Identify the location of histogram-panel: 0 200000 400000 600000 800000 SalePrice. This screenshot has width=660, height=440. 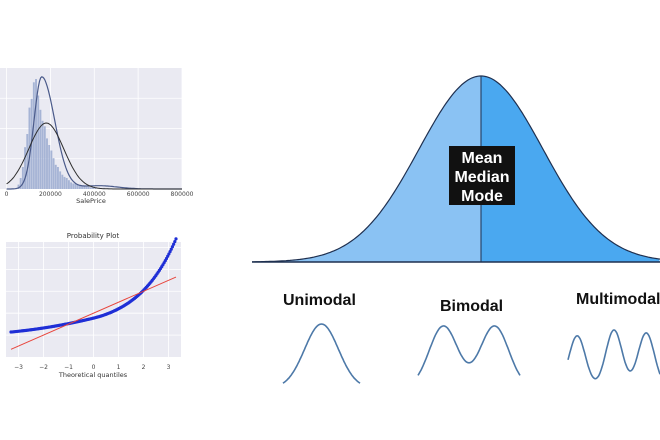
(97, 136).